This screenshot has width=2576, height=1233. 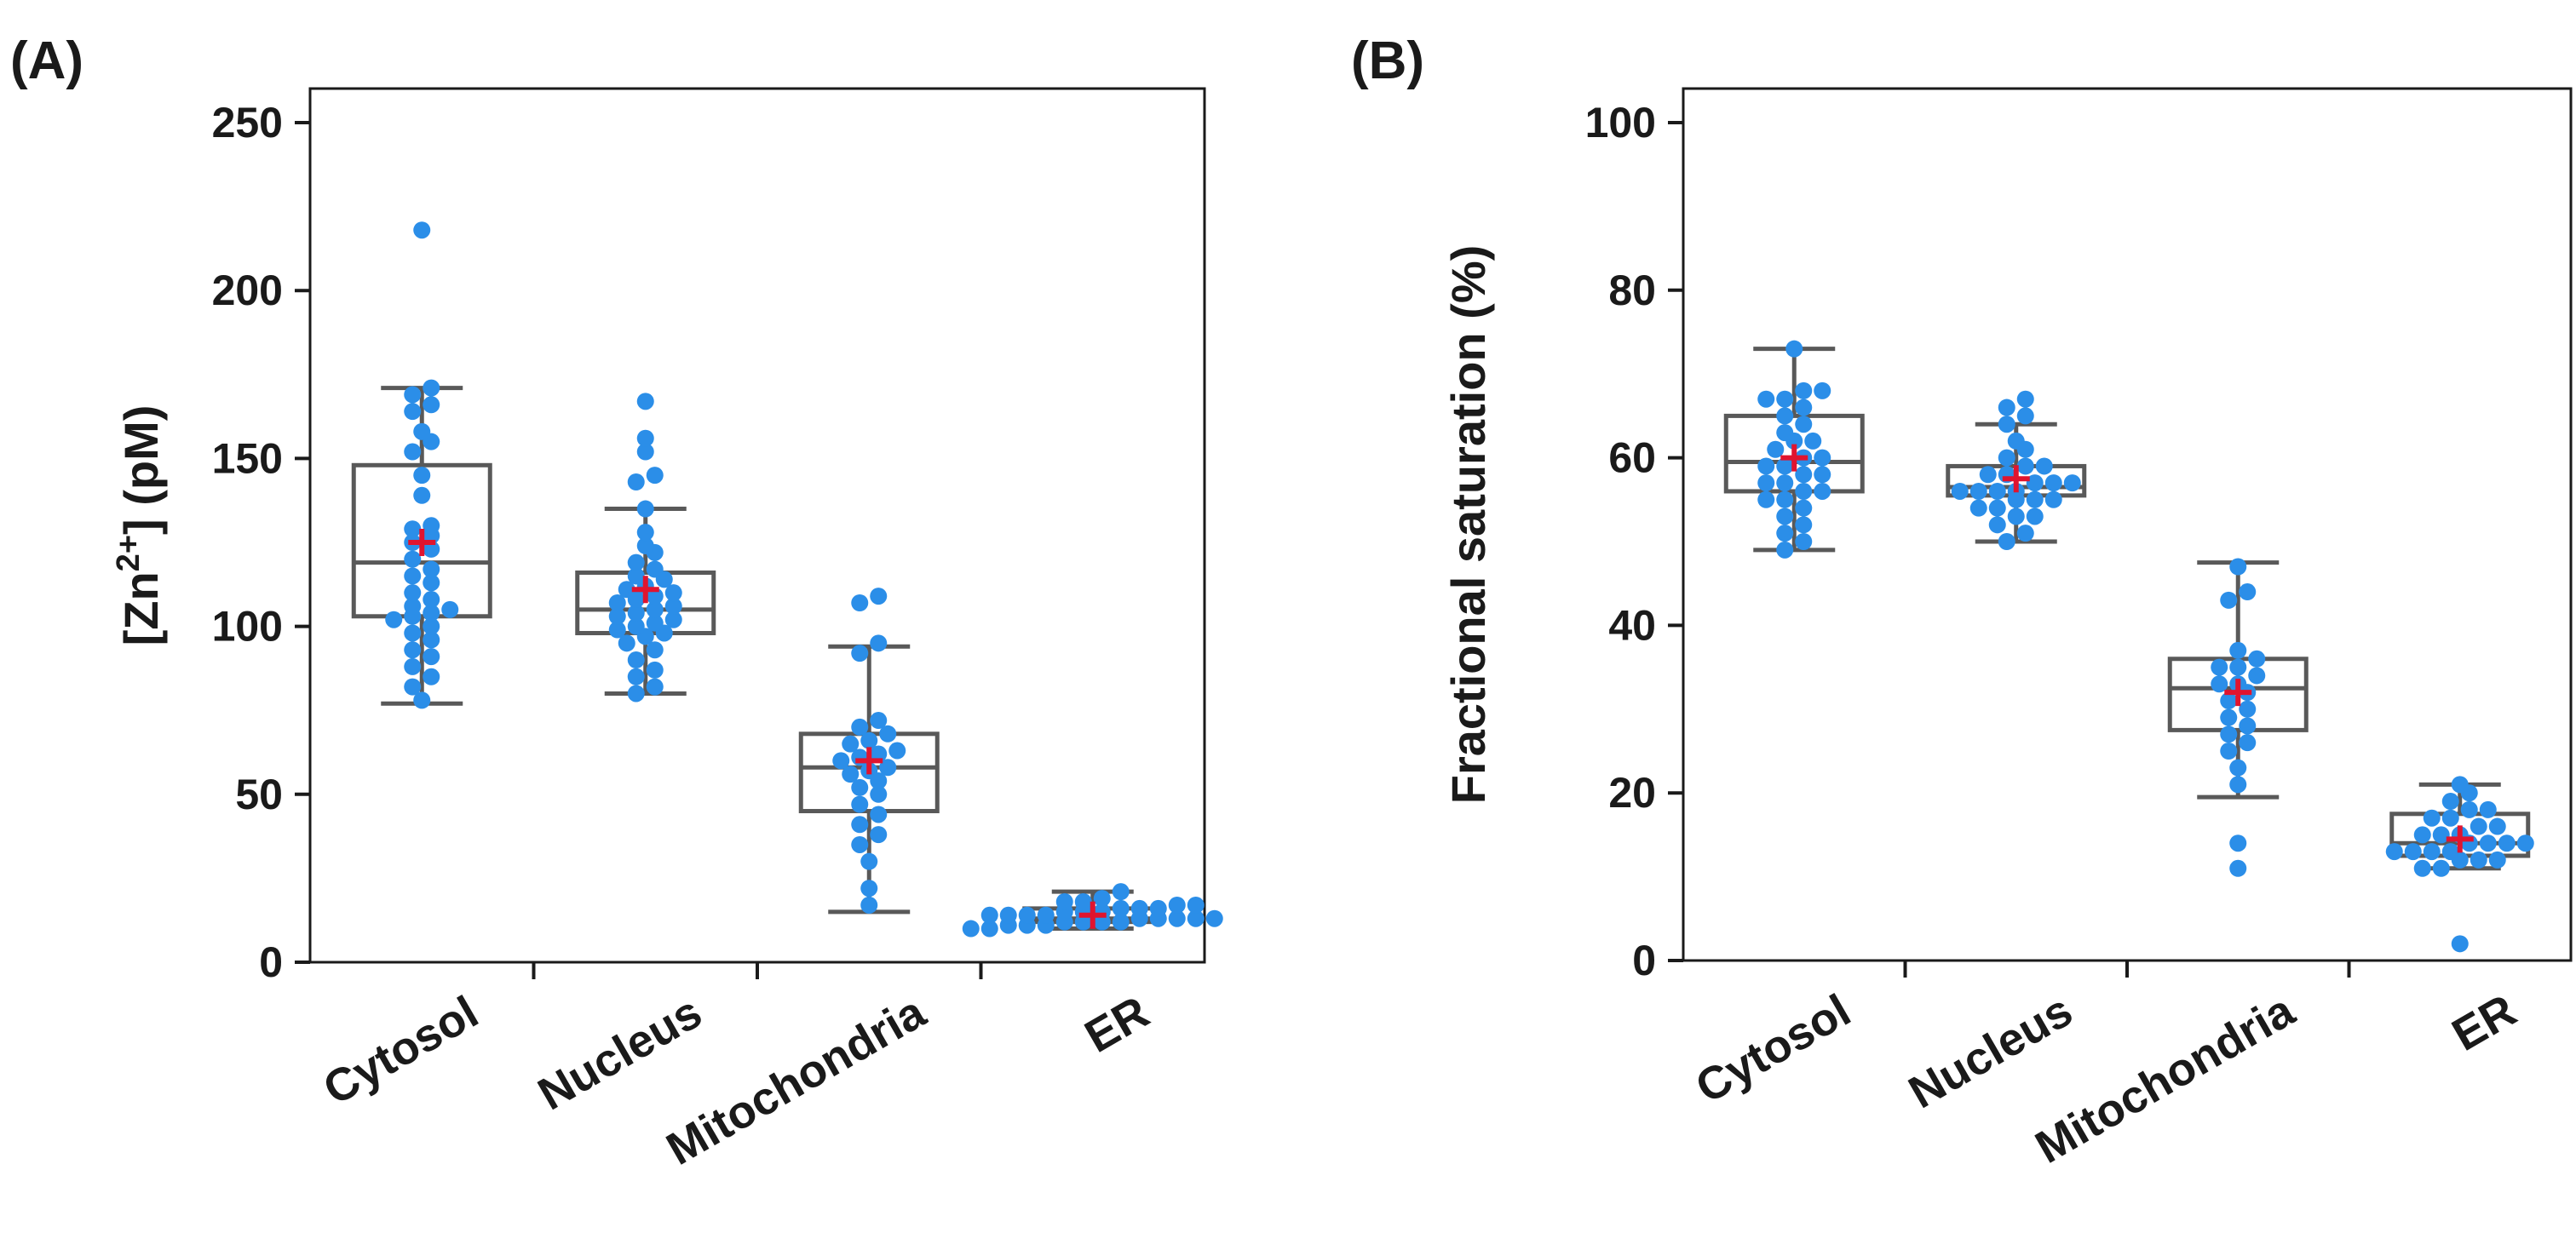 What do you see at coordinates (1991, 1051) in the screenshot?
I see `panel-b-category-label: Nucleus` at bounding box center [1991, 1051].